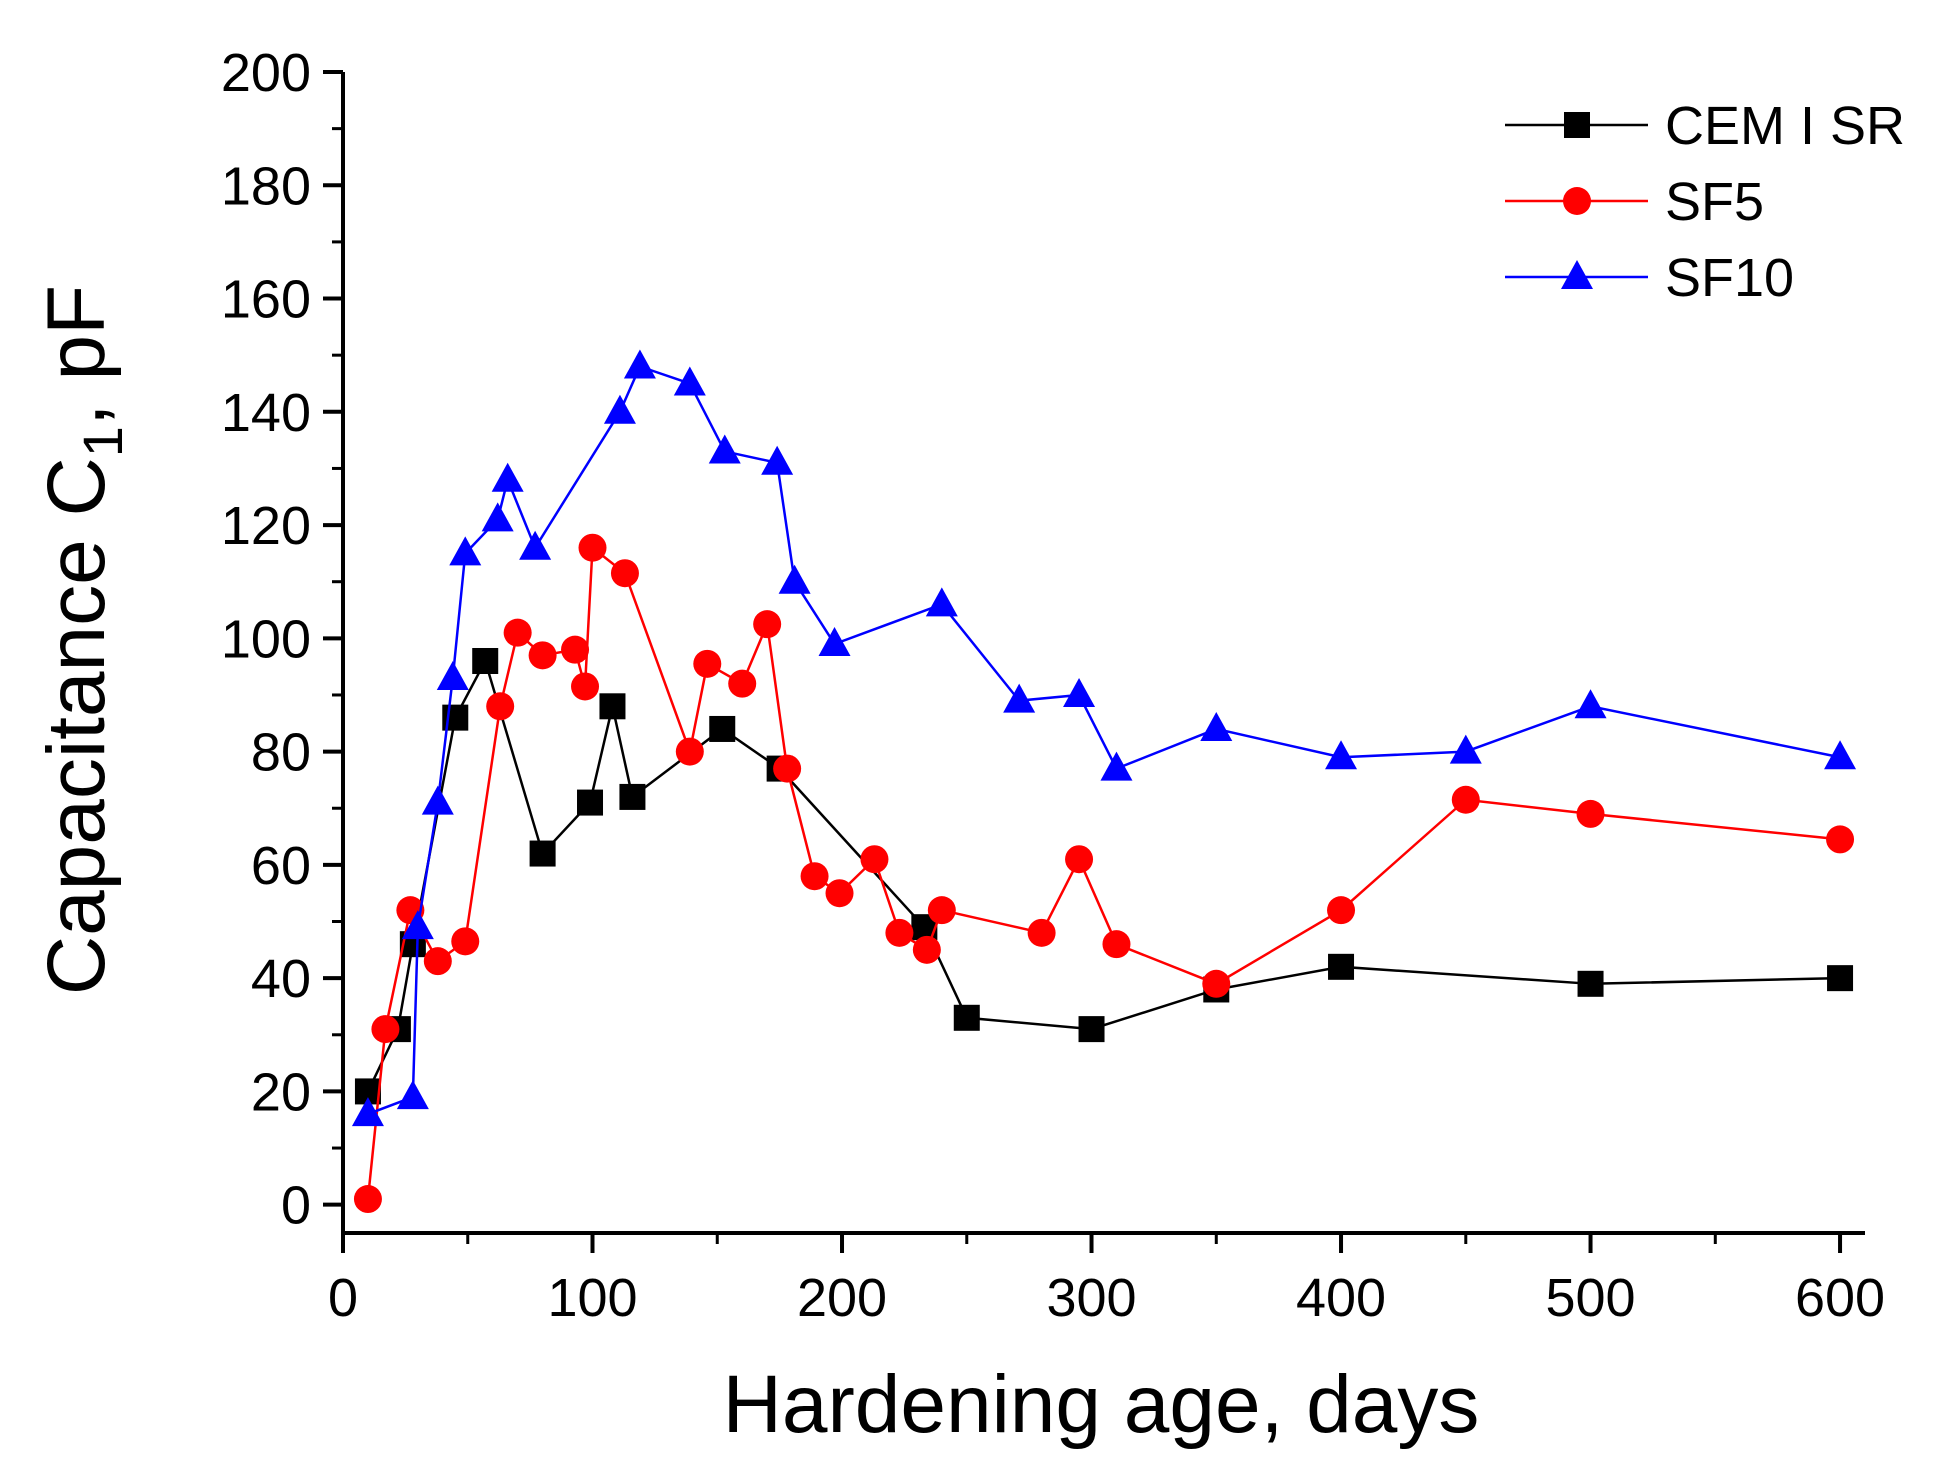 Image resolution: width=1953 pixels, height=1463 pixels. I want to click on y-axis-title: Capacitance C1, pF, so click(82, 640).